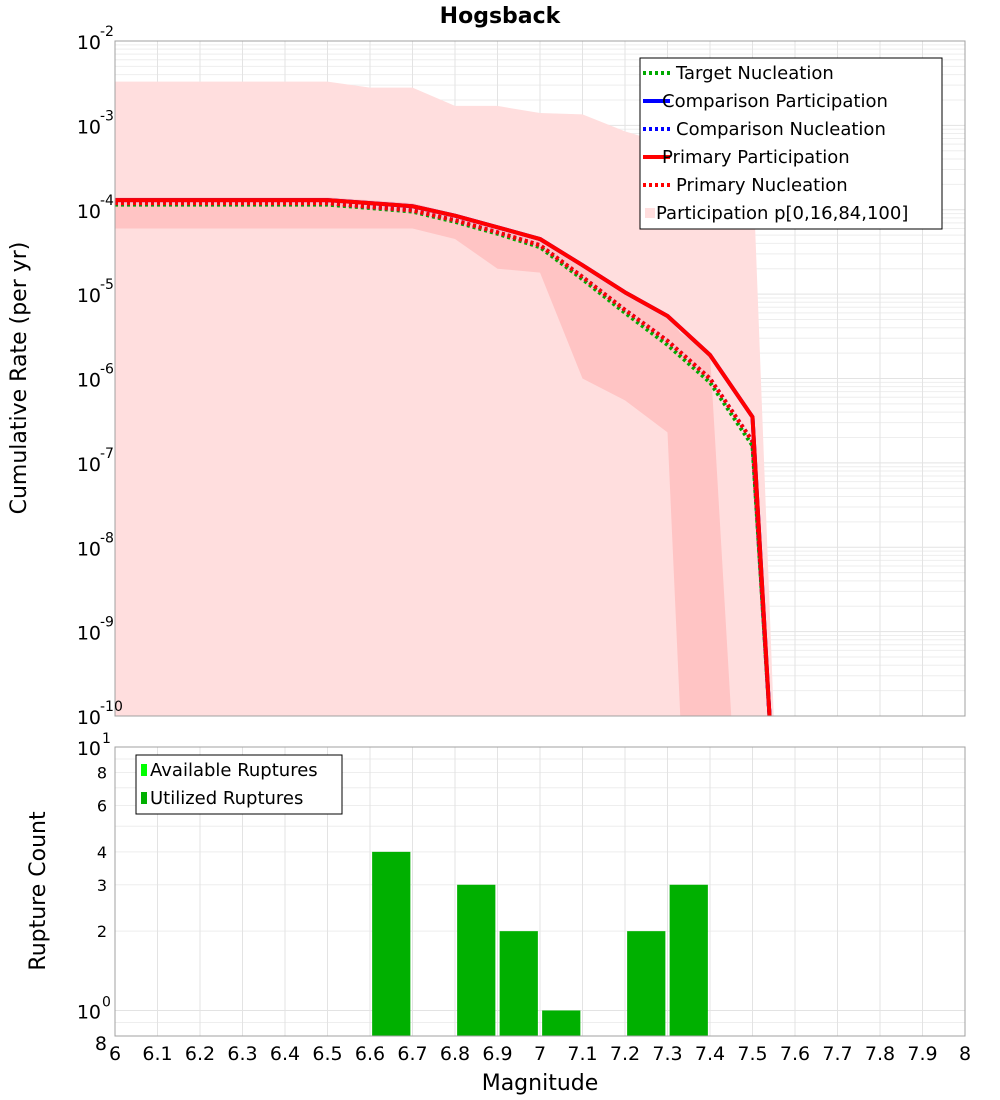 The image size is (1000, 1100). What do you see at coordinates (234, 770) in the screenshot?
I see `bottom-legend-label-0: Available Ruptures` at bounding box center [234, 770].